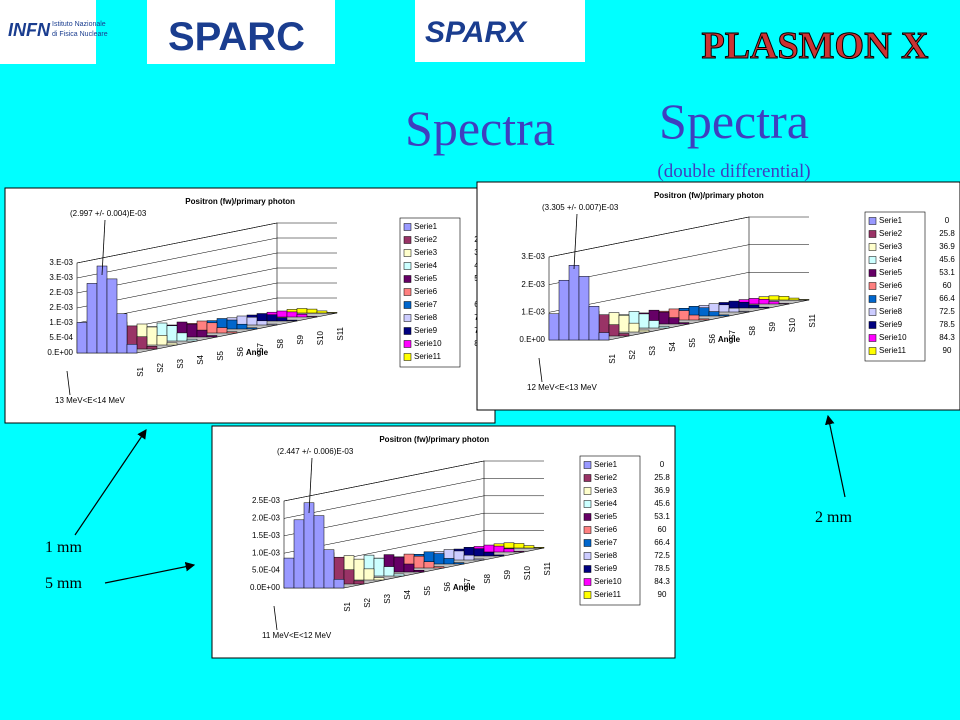 Image resolution: width=960 pixels, height=720 pixels. What do you see at coordinates (947, 324) in the screenshot?
I see `legend-angle: 78.5` at bounding box center [947, 324].